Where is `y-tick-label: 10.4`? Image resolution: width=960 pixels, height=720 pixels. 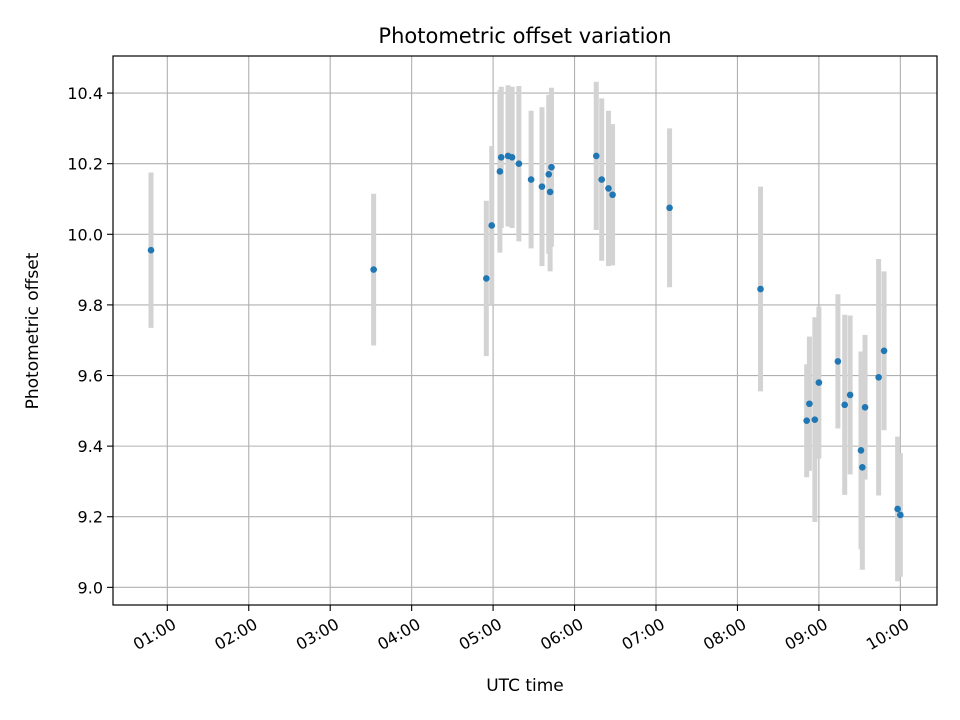 y-tick-label: 10.4 is located at coordinates (85, 93).